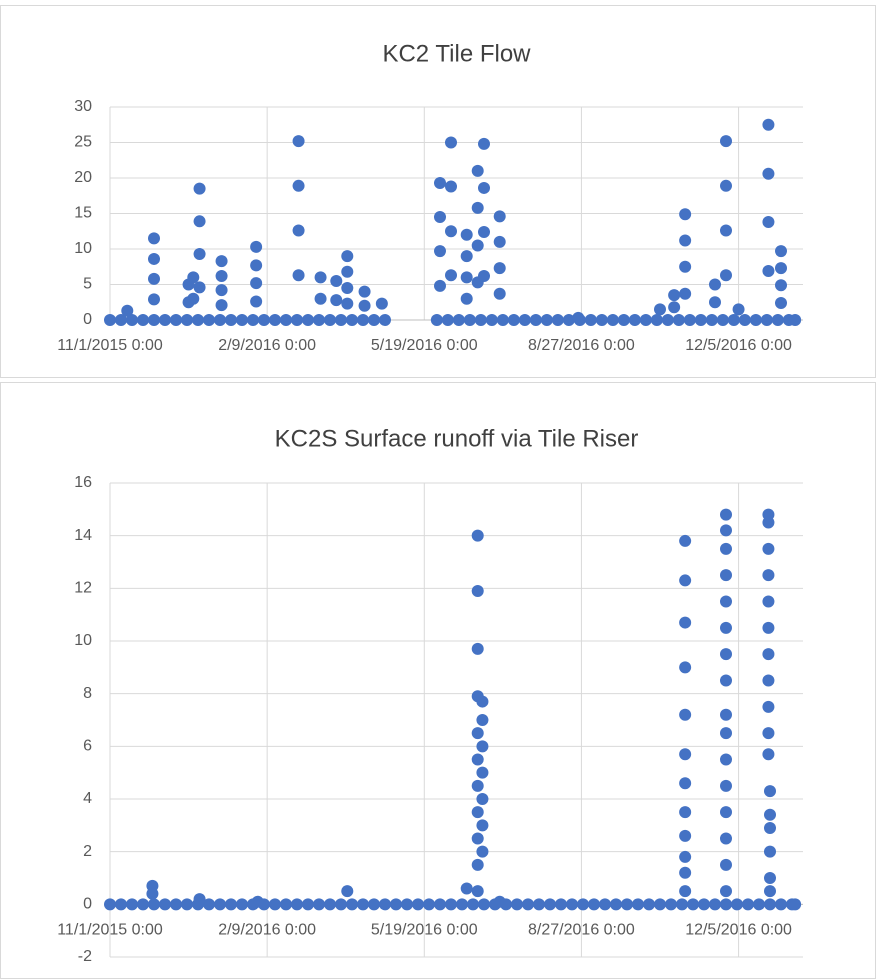  I want to click on y-tick-label: 30, so click(83, 106).